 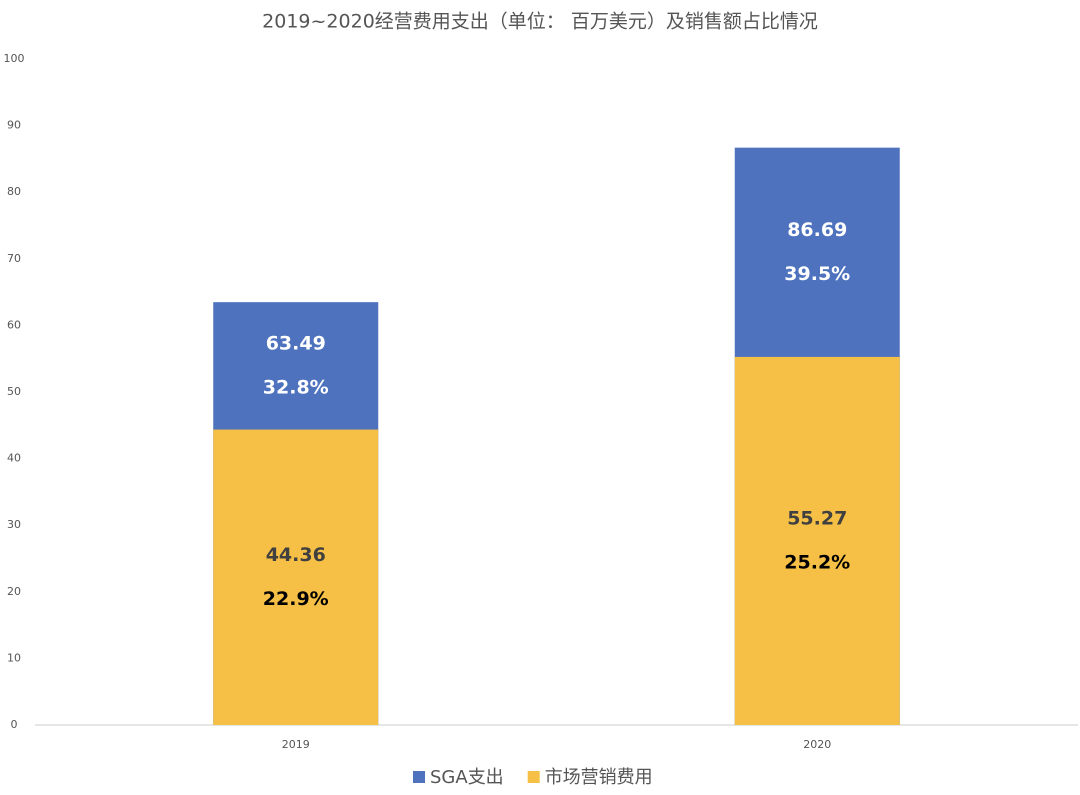 What do you see at coordinates (296, 744) in the screenshot?
I see `x-tick-label: 2019` at bounding box center [296, 744].